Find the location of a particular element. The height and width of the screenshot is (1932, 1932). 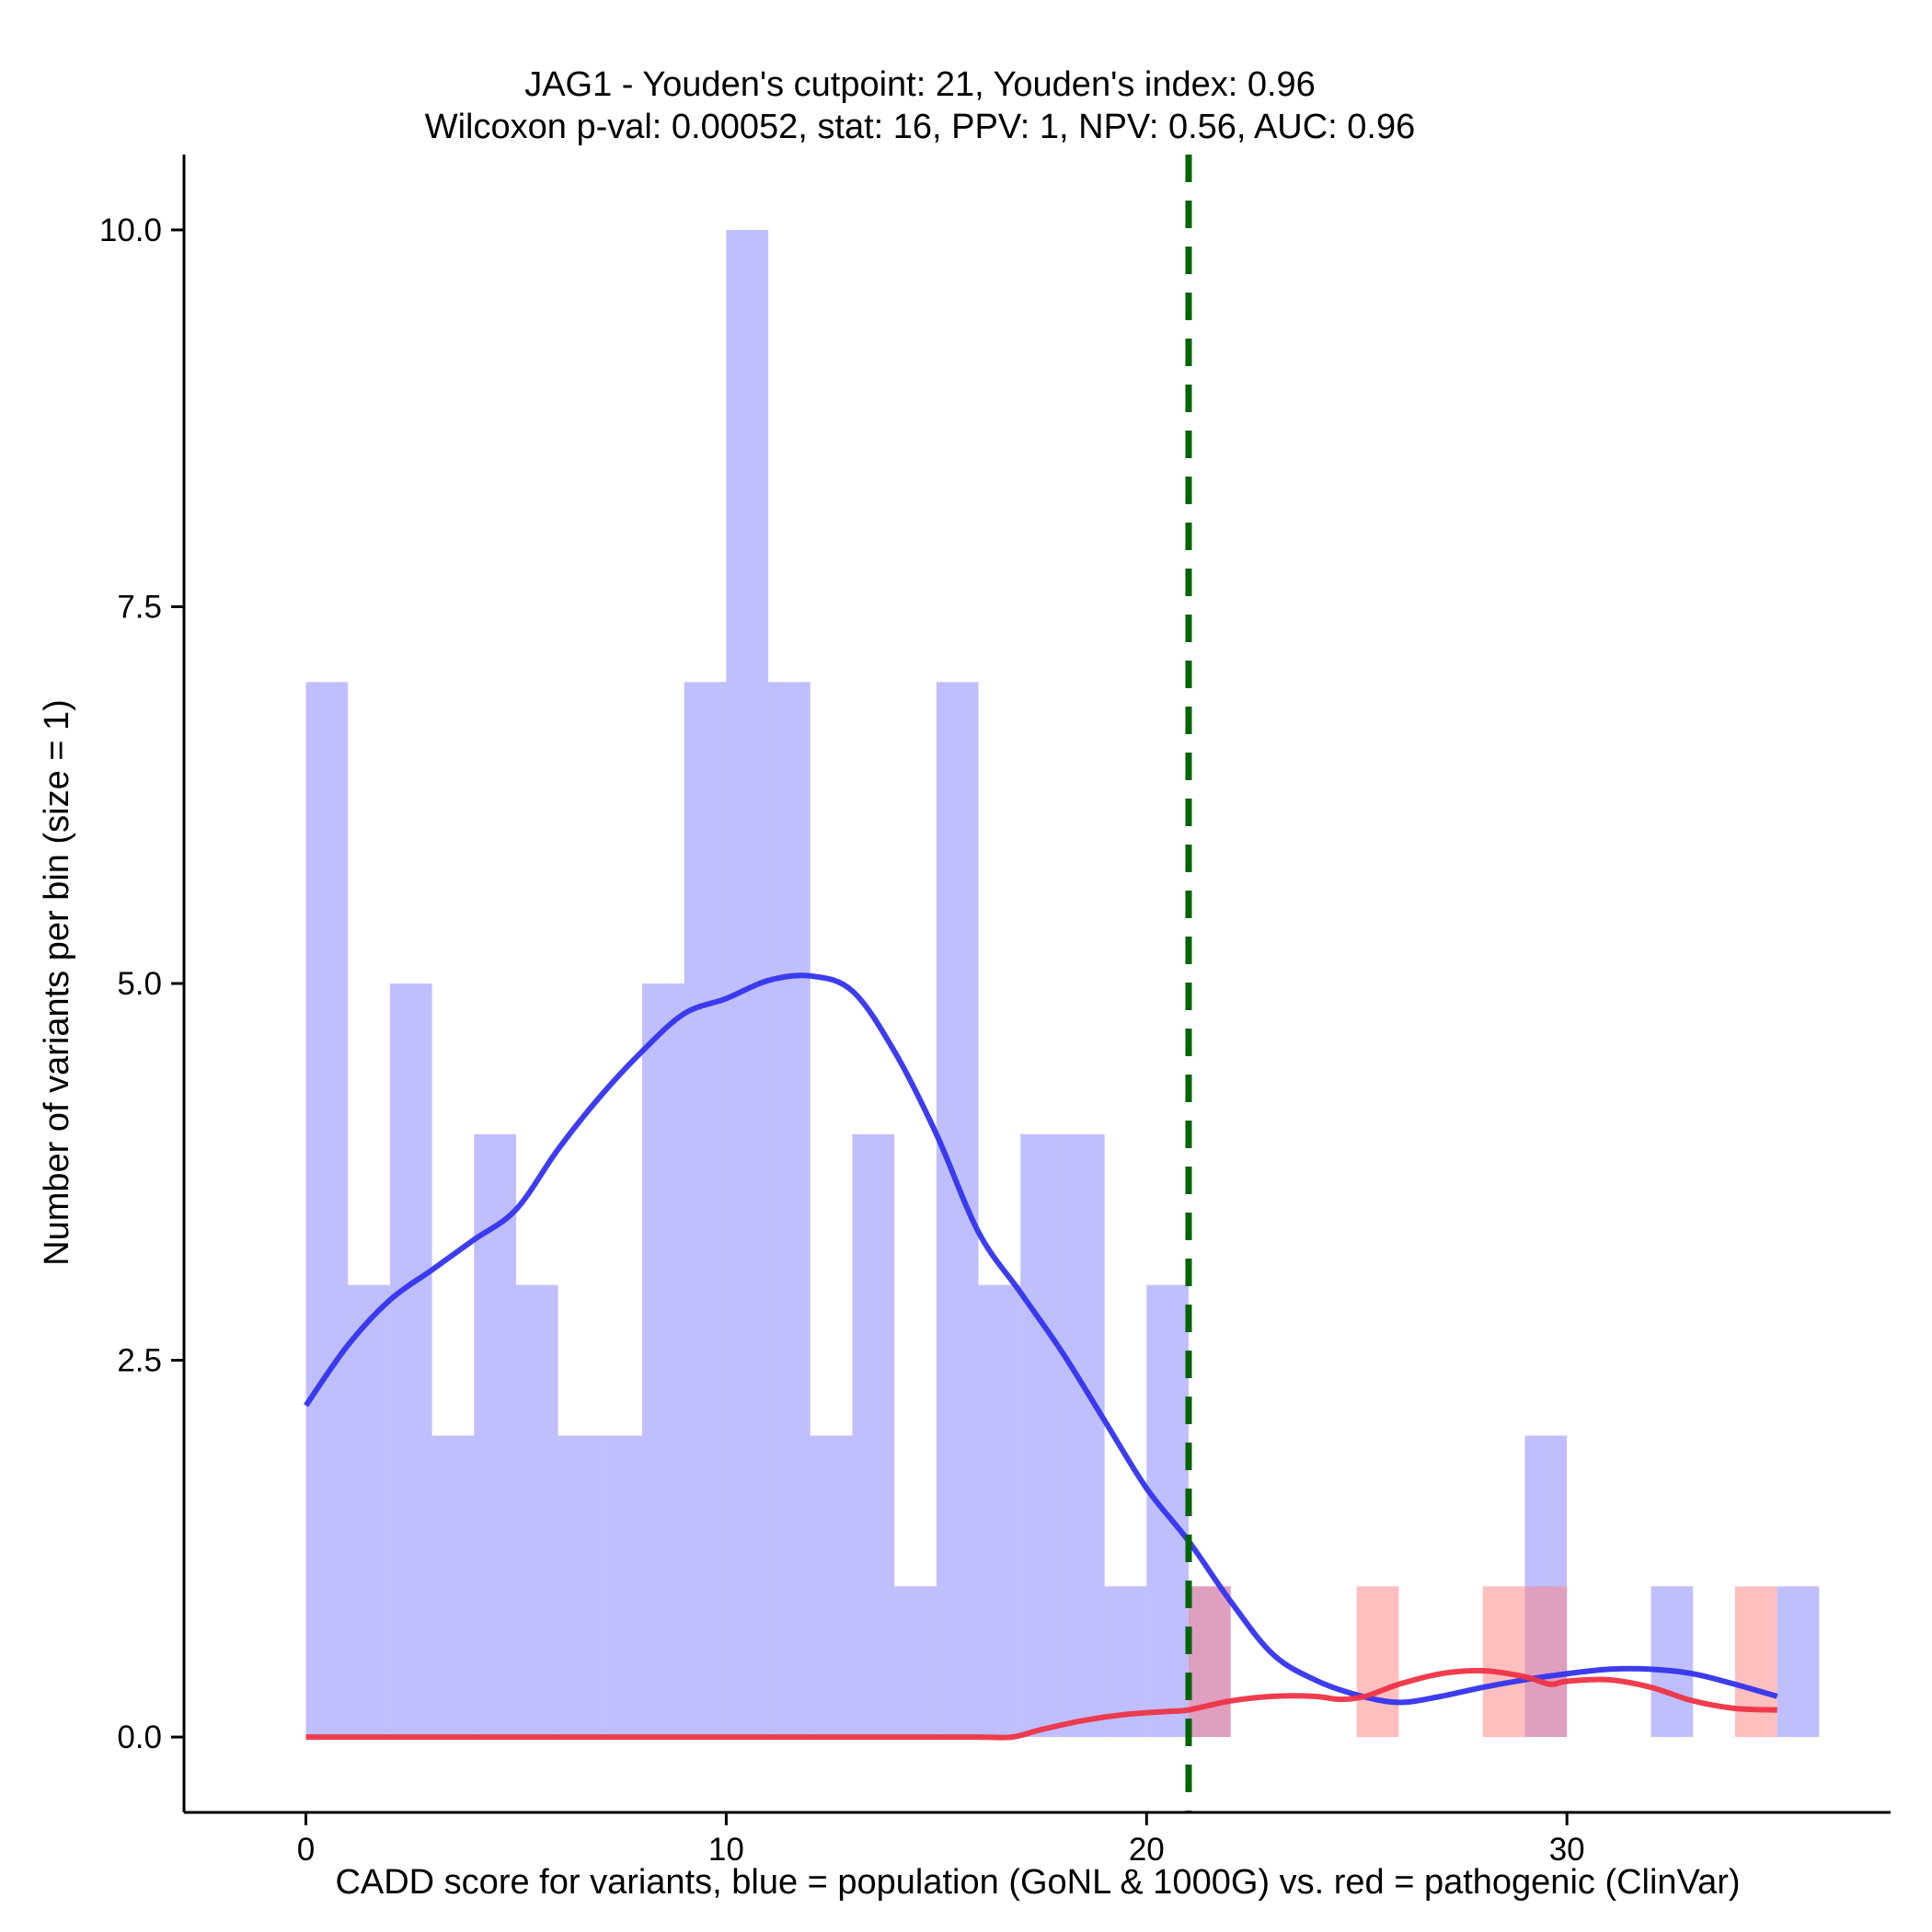

y-axis-ticks: 0.0 2.5 5.0 7.5 10.0 is located at coordinates (141, 984).